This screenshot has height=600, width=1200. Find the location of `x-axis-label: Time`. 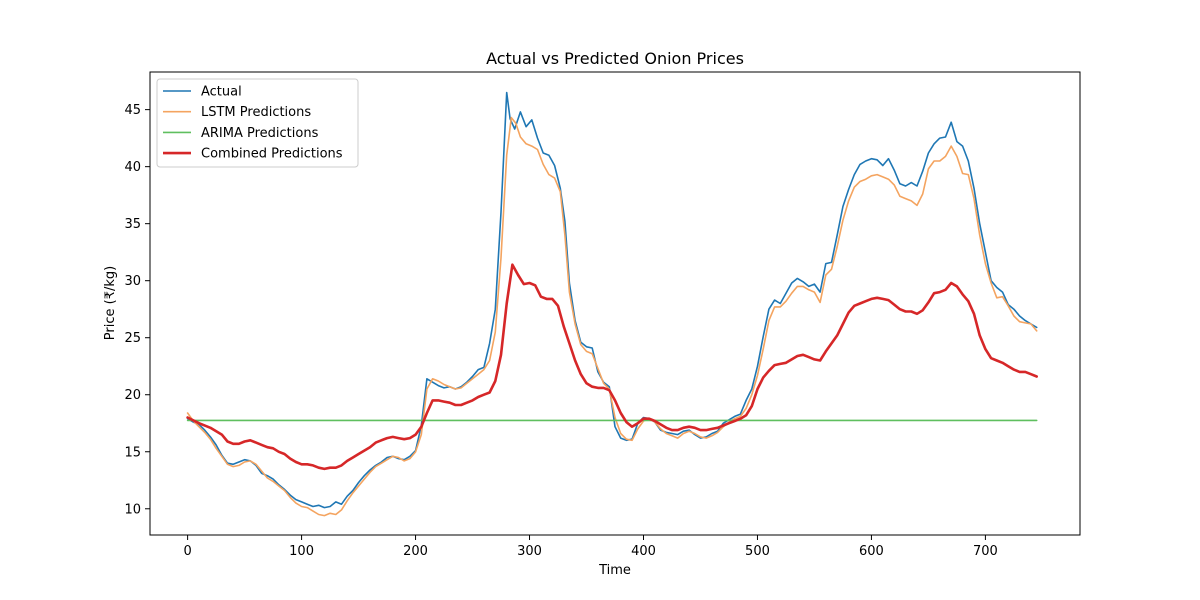

x-axis-label: Time is located at coordinates (614, 570).